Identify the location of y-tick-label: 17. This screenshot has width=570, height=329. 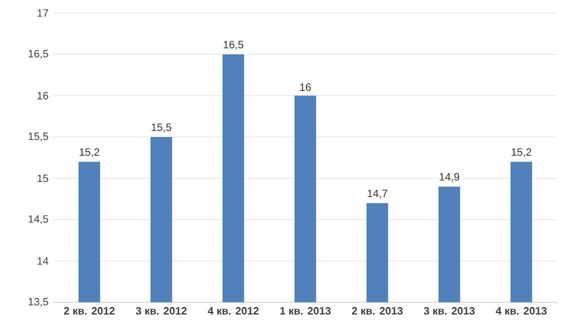
(43, 13).